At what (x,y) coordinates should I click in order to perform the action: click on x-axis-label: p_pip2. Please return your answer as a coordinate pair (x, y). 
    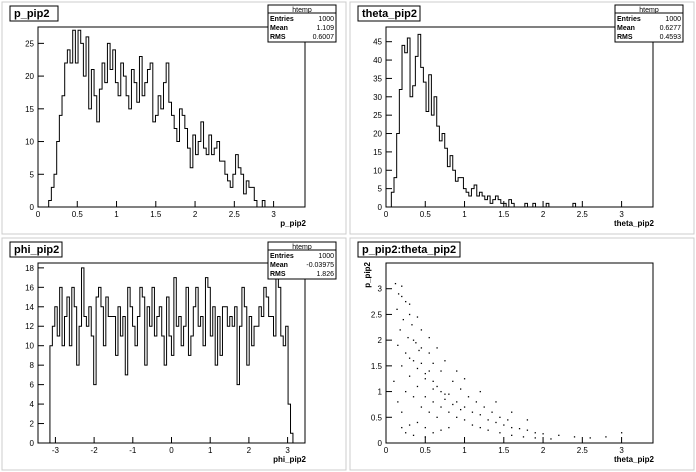
    Looking at the image, I should click on (293, 223).